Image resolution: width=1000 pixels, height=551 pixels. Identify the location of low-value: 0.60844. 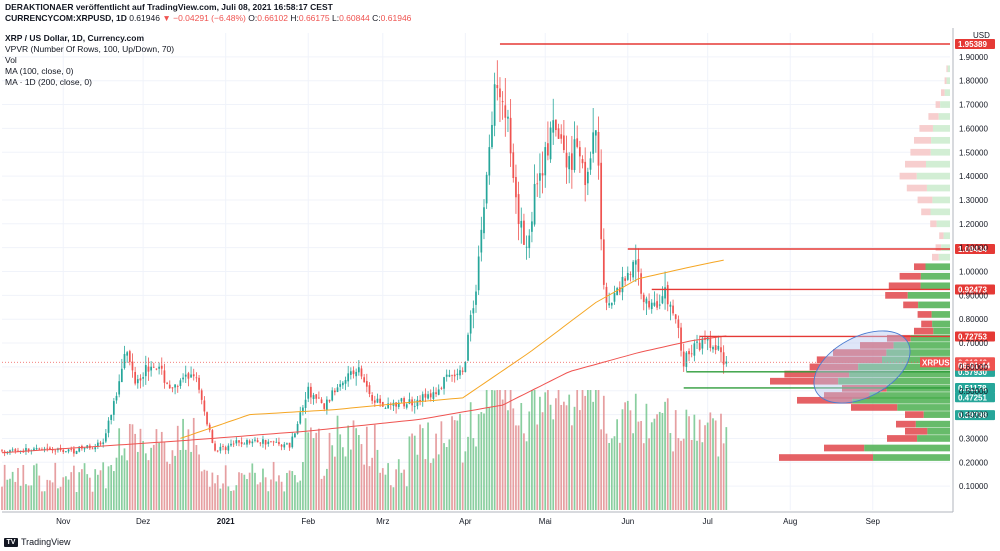
(354, 18).